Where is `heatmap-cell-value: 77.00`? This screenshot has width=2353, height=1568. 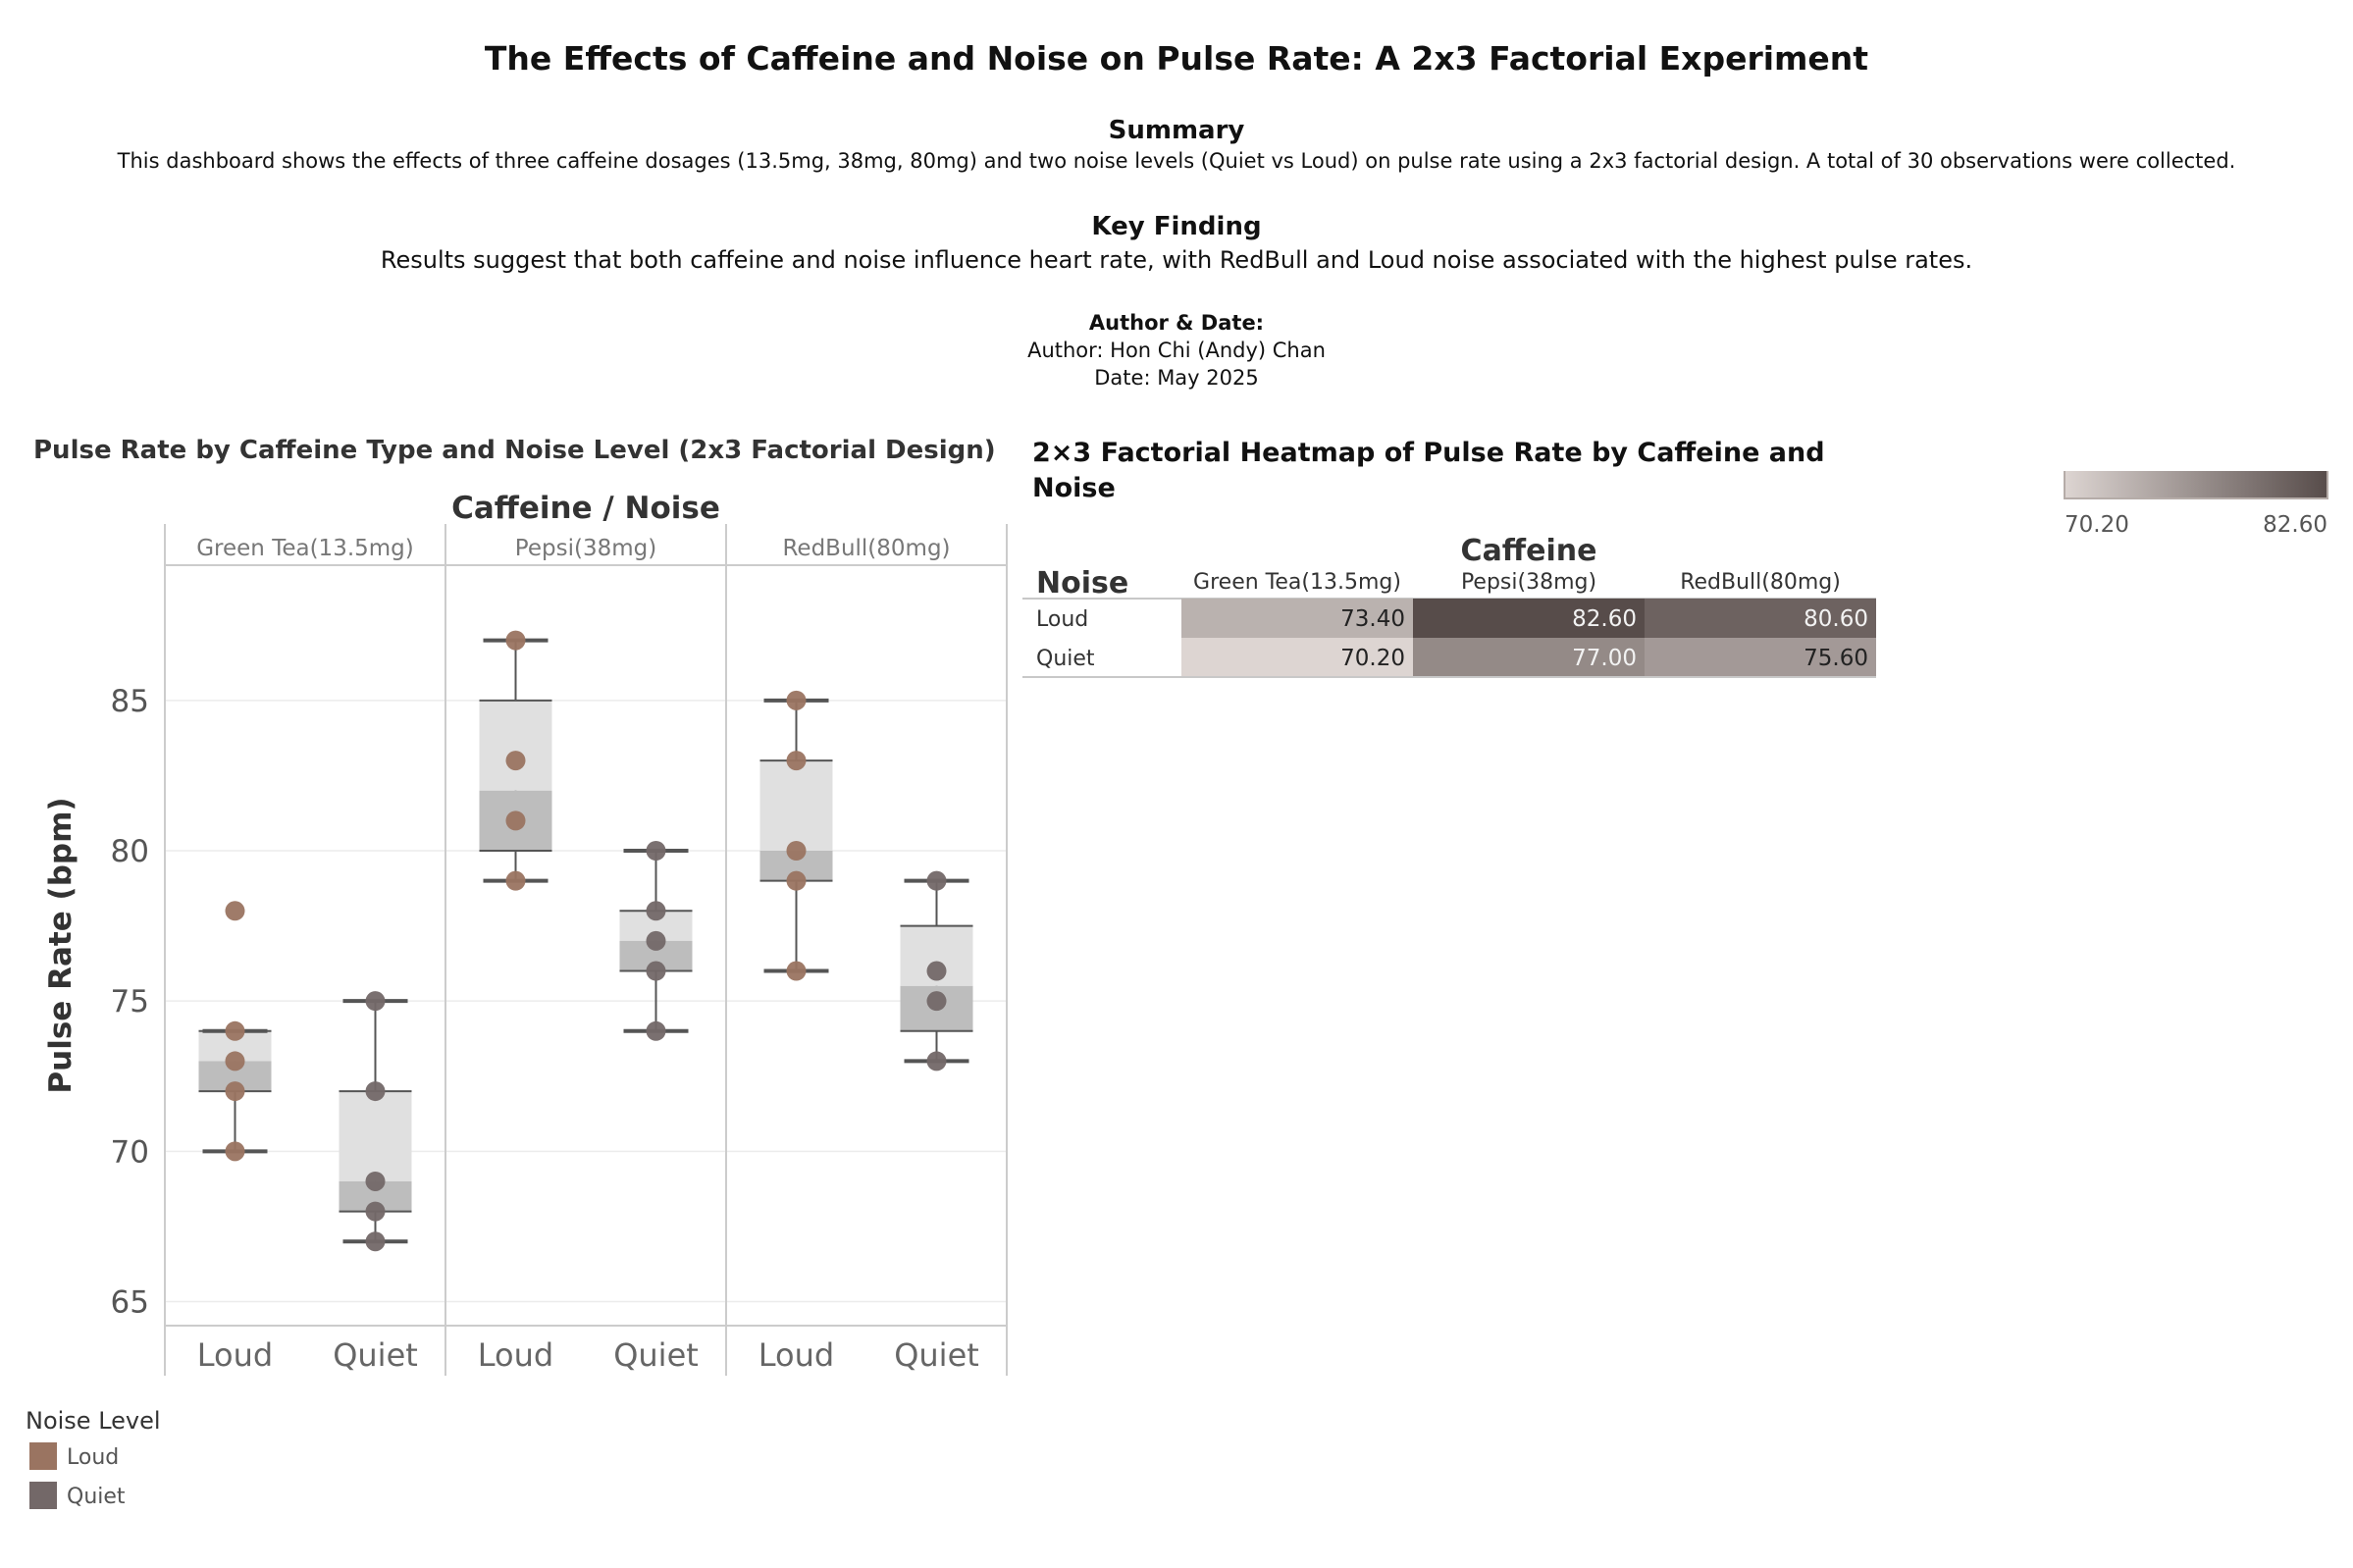 heatmap-cell-value: 77.00 is located at coordinates (1605, 658).